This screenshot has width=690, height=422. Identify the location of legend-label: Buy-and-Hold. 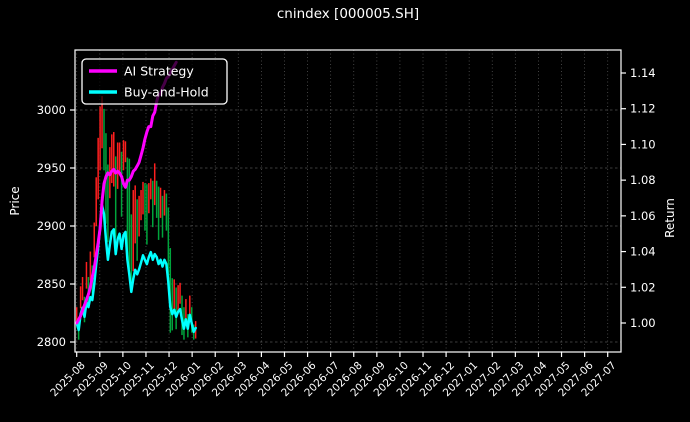
(166, 92).